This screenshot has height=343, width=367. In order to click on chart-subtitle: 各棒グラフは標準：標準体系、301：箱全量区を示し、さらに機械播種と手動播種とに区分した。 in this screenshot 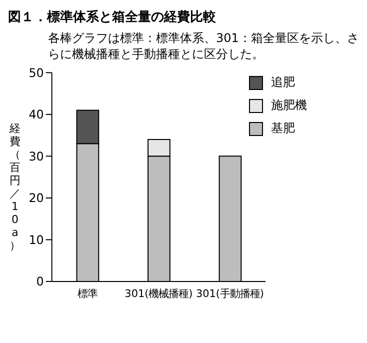, I will do `click(203, 46)`.